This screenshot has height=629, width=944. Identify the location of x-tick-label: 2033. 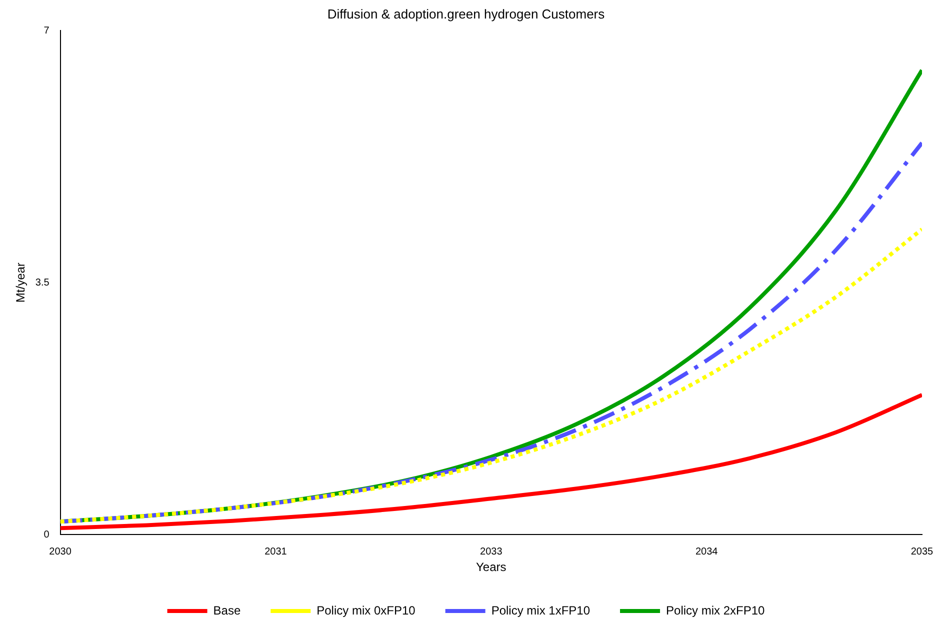
(491, 552).